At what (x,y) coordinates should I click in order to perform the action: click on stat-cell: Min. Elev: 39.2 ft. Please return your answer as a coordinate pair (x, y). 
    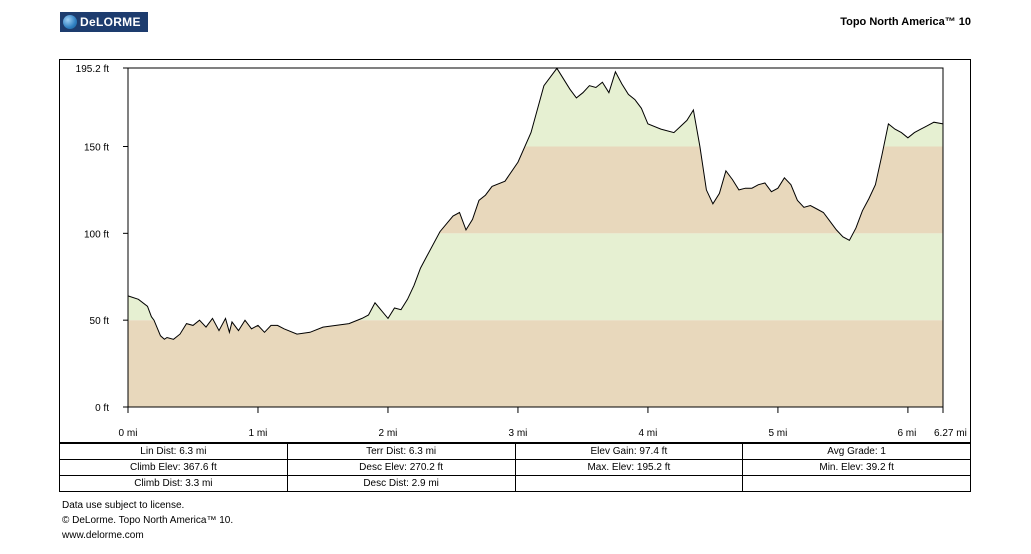
    Looking at the image, I should click on (856, 467).